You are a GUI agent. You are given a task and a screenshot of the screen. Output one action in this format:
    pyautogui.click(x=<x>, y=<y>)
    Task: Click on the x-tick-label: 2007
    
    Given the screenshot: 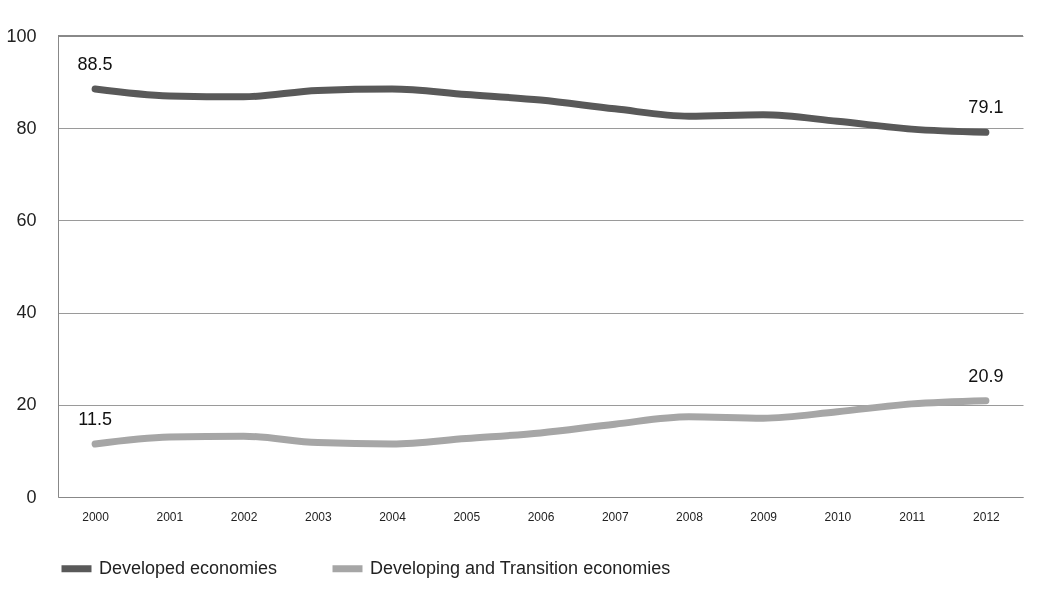 What is the action you would take?
    pyautogui.click(x=615, y=516)
    